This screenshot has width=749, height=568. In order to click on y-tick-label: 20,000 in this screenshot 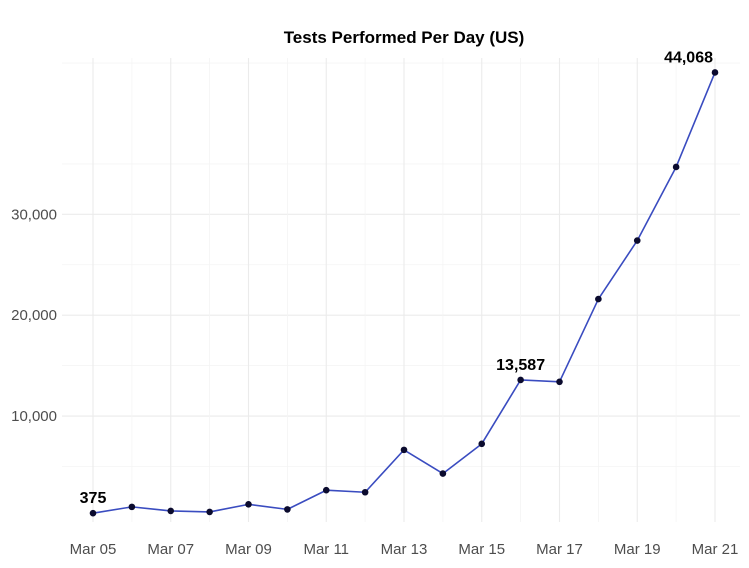, I will do `click(34, 315)`.